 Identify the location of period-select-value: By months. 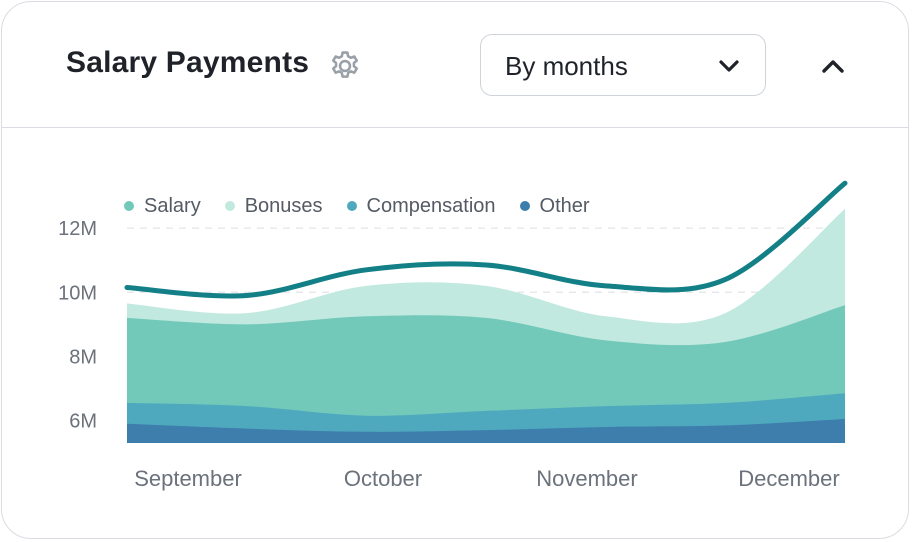
(566, 66).